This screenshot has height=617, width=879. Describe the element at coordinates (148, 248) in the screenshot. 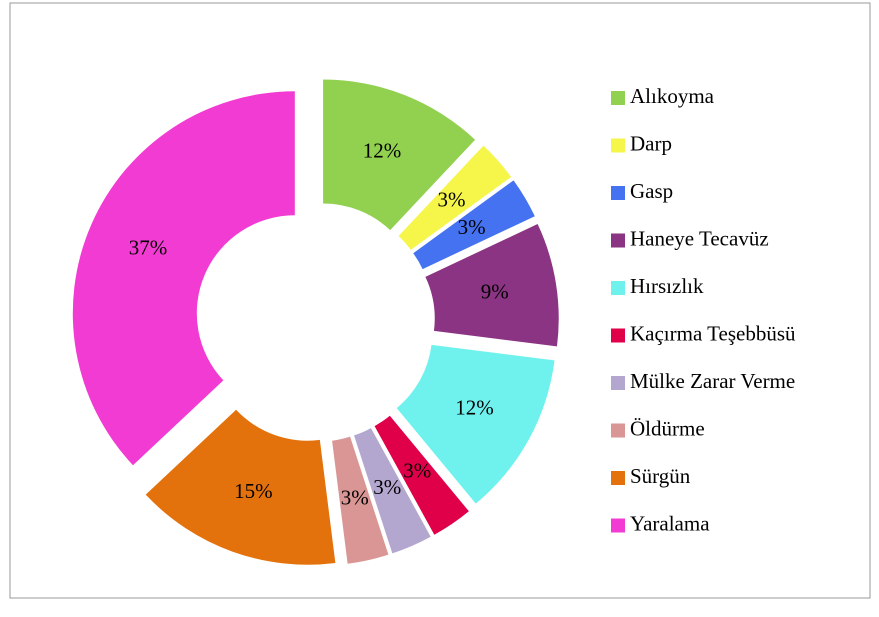

I see `data-label: 37%` at that location.